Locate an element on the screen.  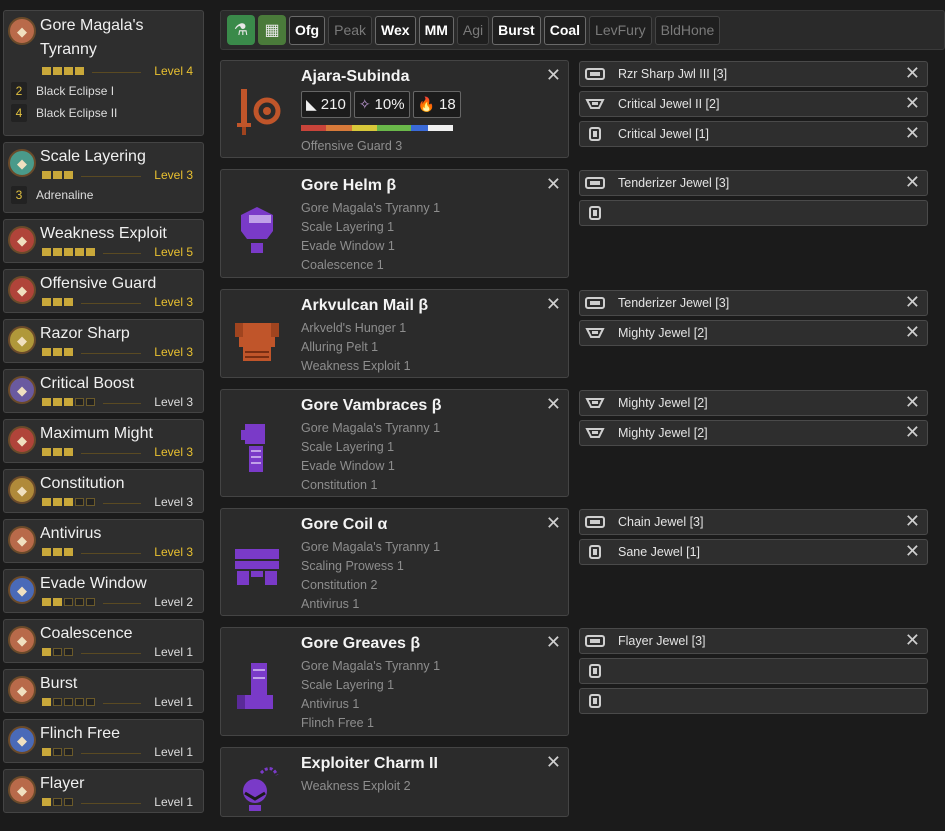
affinity-value: 10% is located at coordinates (389, 104).